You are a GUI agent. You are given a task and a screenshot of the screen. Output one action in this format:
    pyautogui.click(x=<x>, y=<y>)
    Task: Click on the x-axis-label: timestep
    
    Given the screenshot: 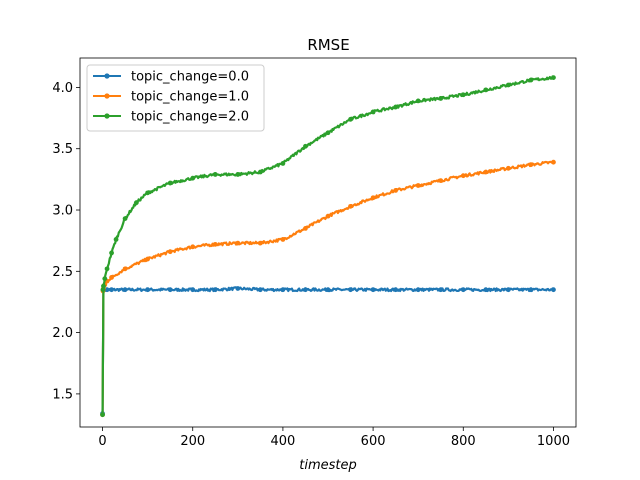 What is the action you would take?
    pyautogui.click(x=328, y=465)
    